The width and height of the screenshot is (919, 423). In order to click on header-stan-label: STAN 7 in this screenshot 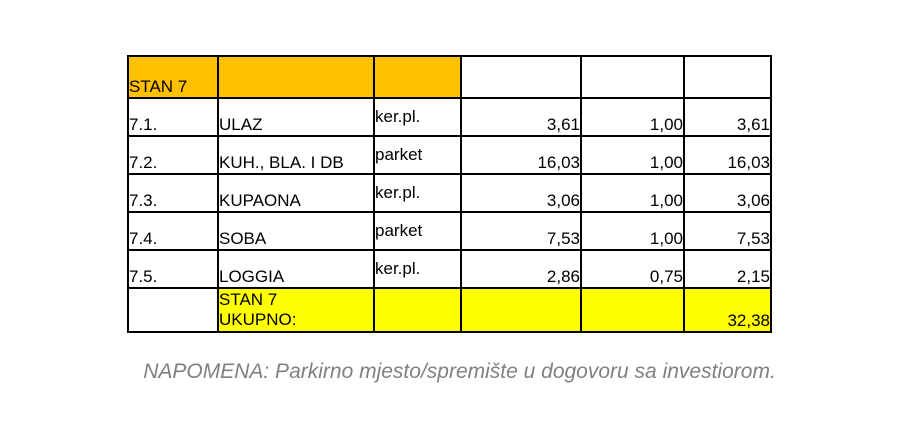, I will do `click(173, 77)`.